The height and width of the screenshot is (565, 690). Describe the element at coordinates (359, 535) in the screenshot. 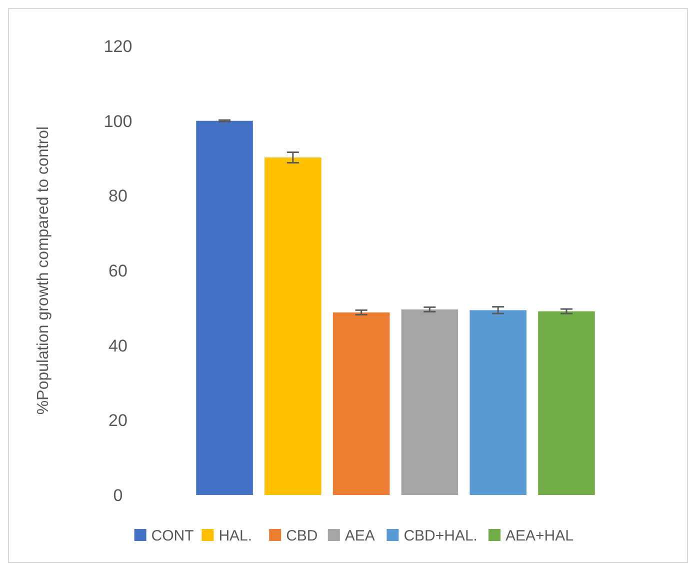

I see `legend-label: AEA` at that location.